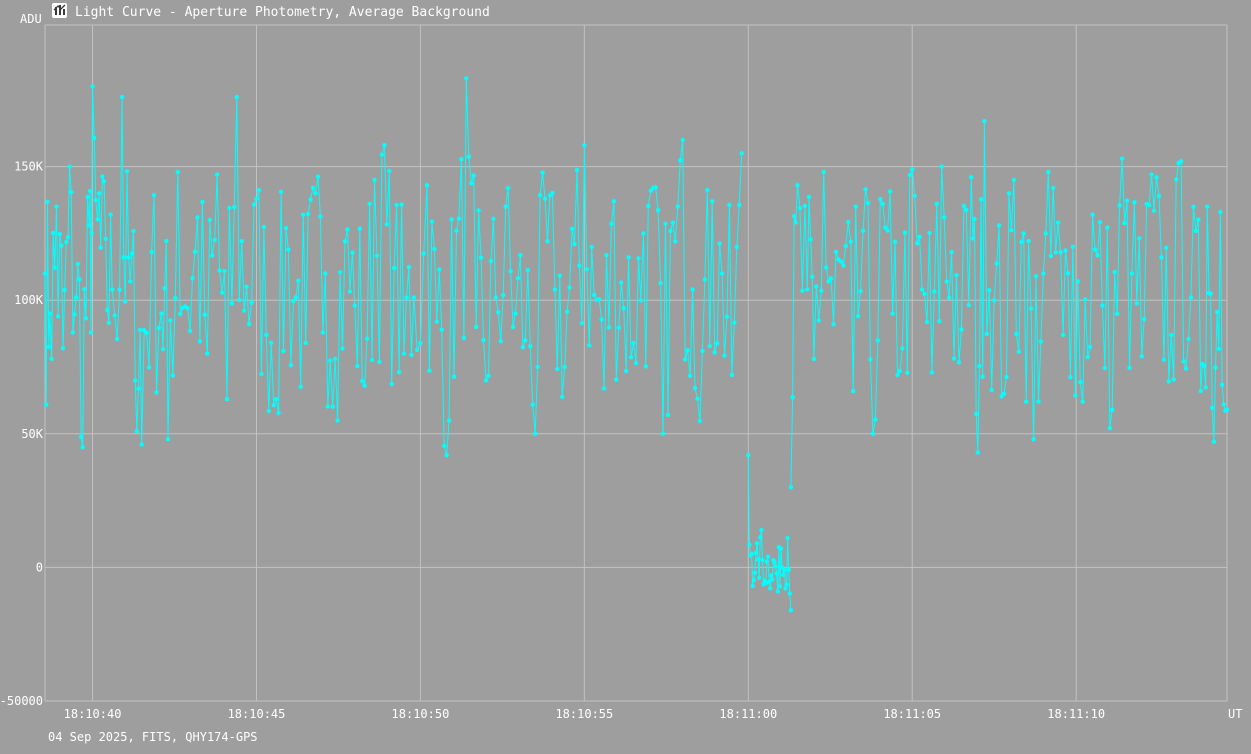  What do you see at coordinates (59, 10) in the screenshot?
I see `light-curve-app-icon` at bounding box center [59, 10].